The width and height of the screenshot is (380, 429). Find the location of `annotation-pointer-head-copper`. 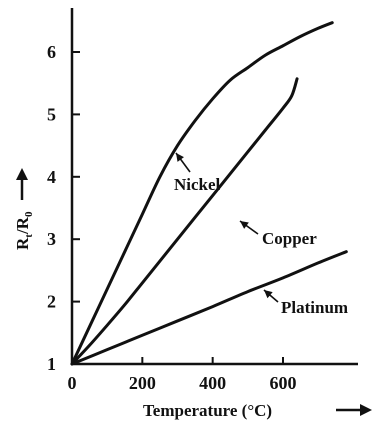

annotation-pointer-head-copper is located at coordinates (244, 225).